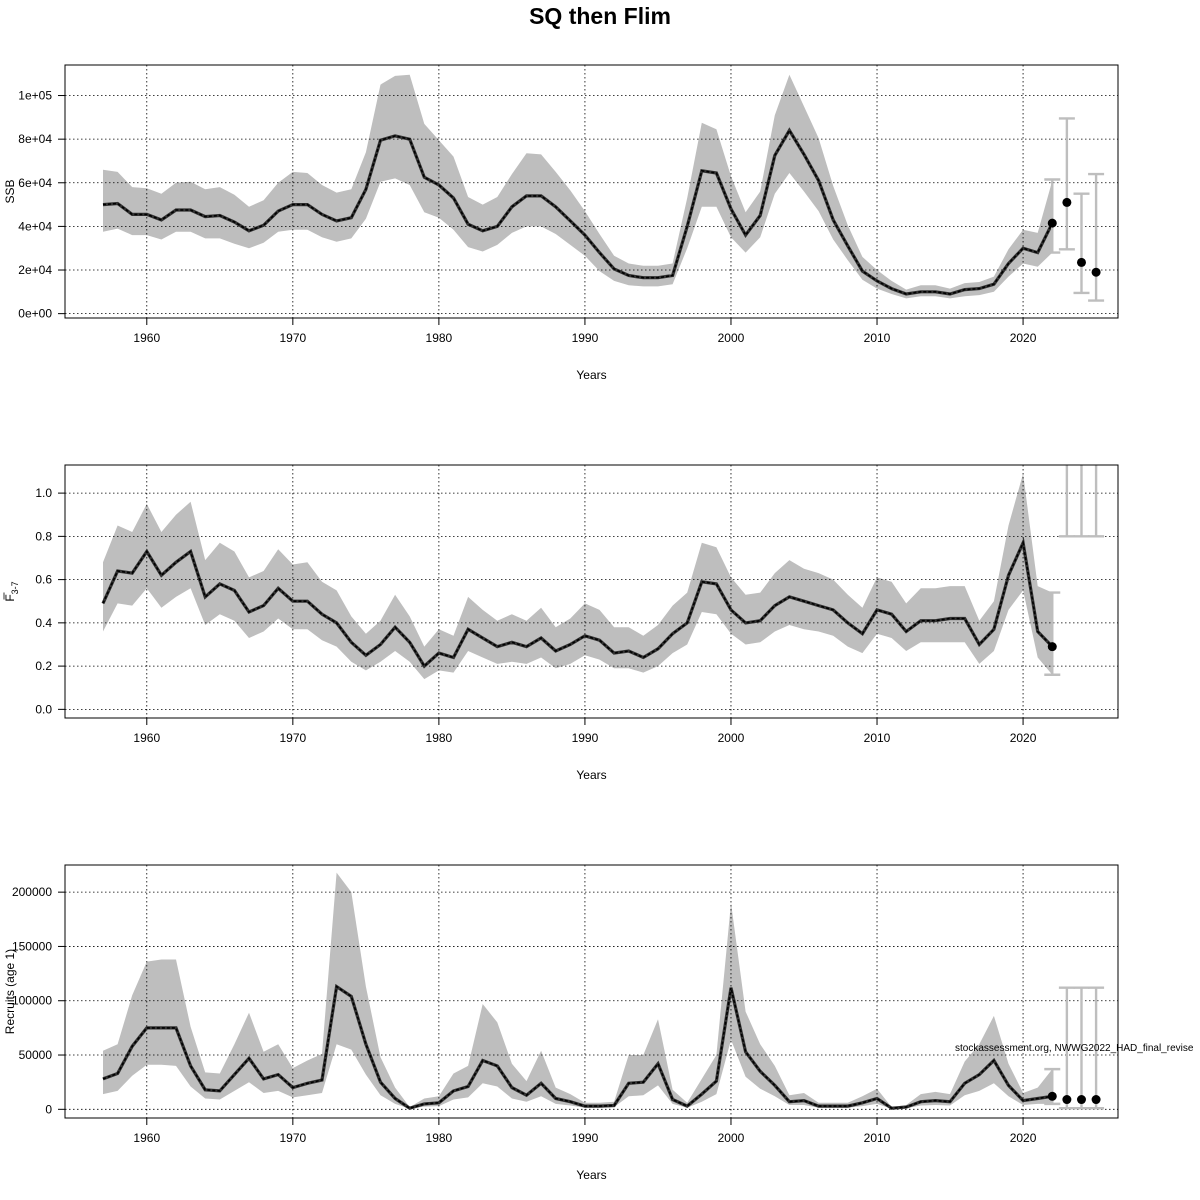  I want to click on fbar-xtick-label-4: 2000, so click(731, 738).